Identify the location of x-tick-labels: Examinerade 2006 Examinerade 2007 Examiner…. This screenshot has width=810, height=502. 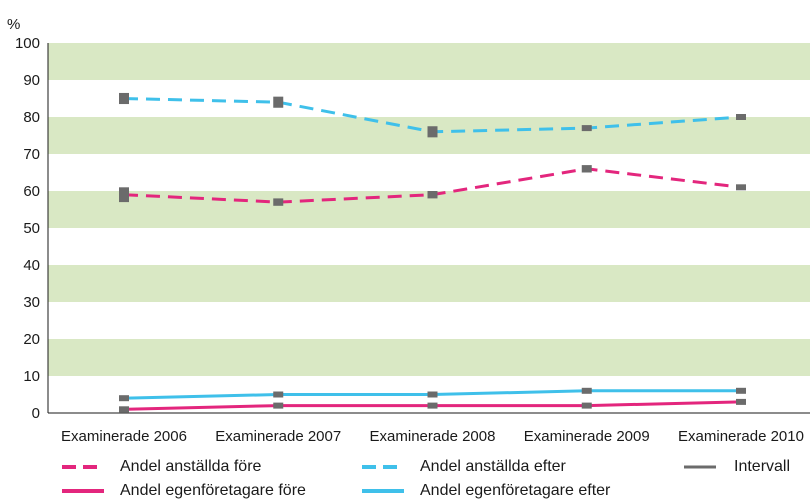
(432, 436).